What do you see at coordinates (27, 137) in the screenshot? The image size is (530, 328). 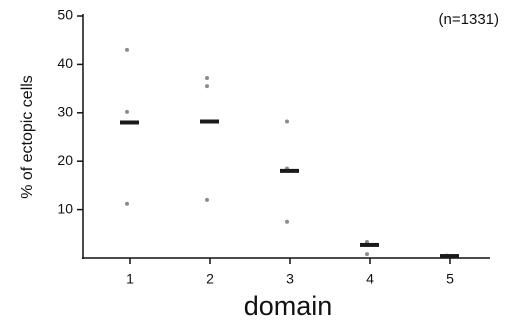 I see `y-axis-label: % of ectopic cells` at bounding box center [27, 137].